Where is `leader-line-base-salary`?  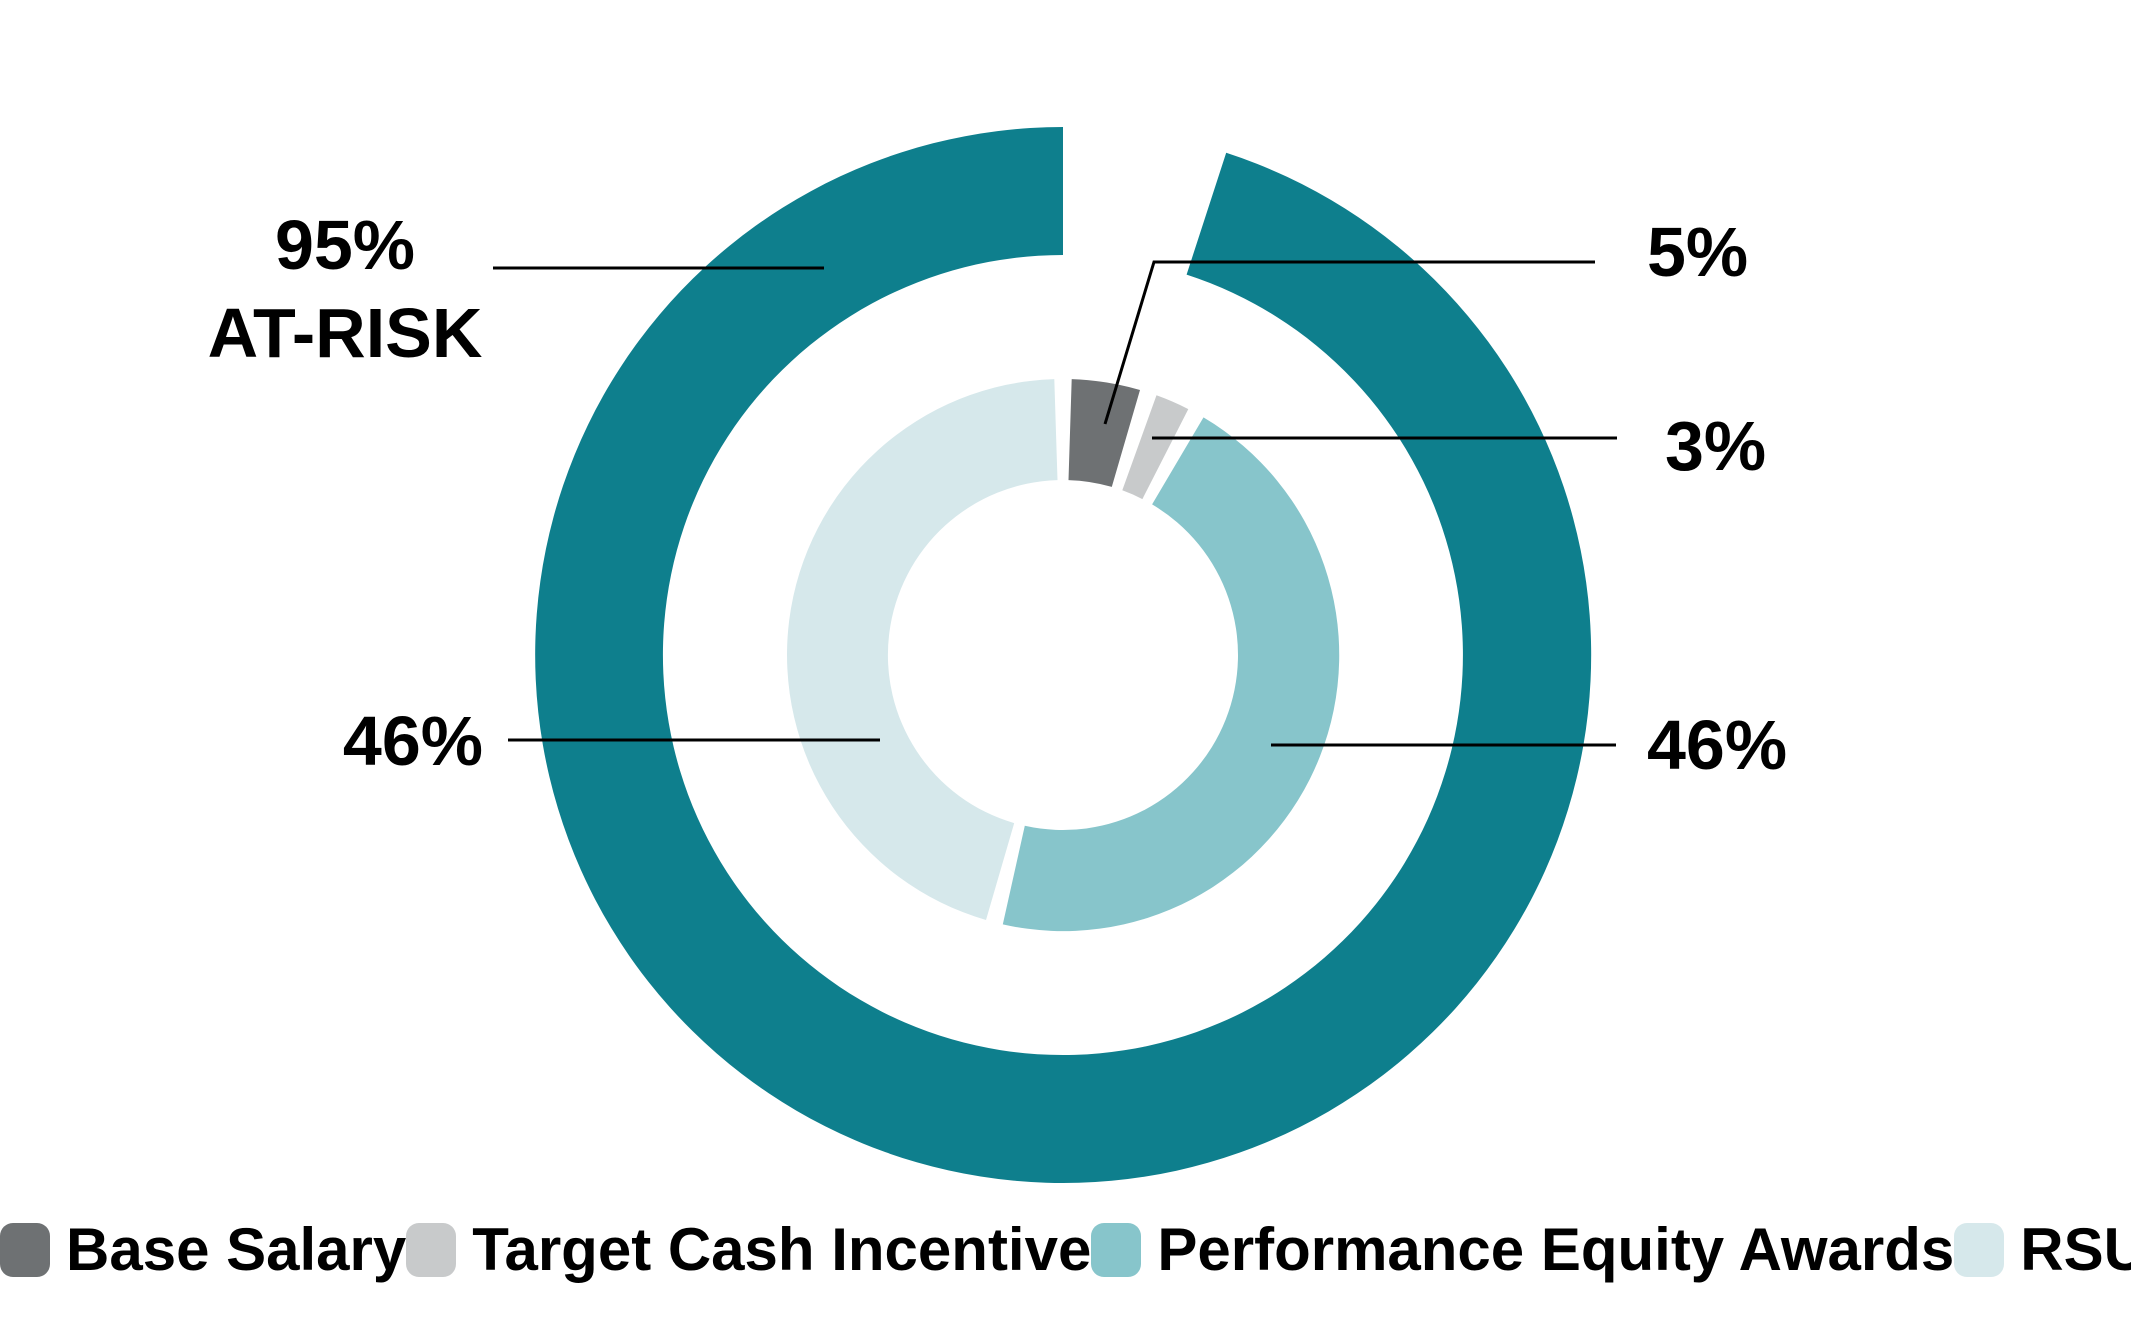
leader-line-base-salary is located at coordinates (1349, 342).